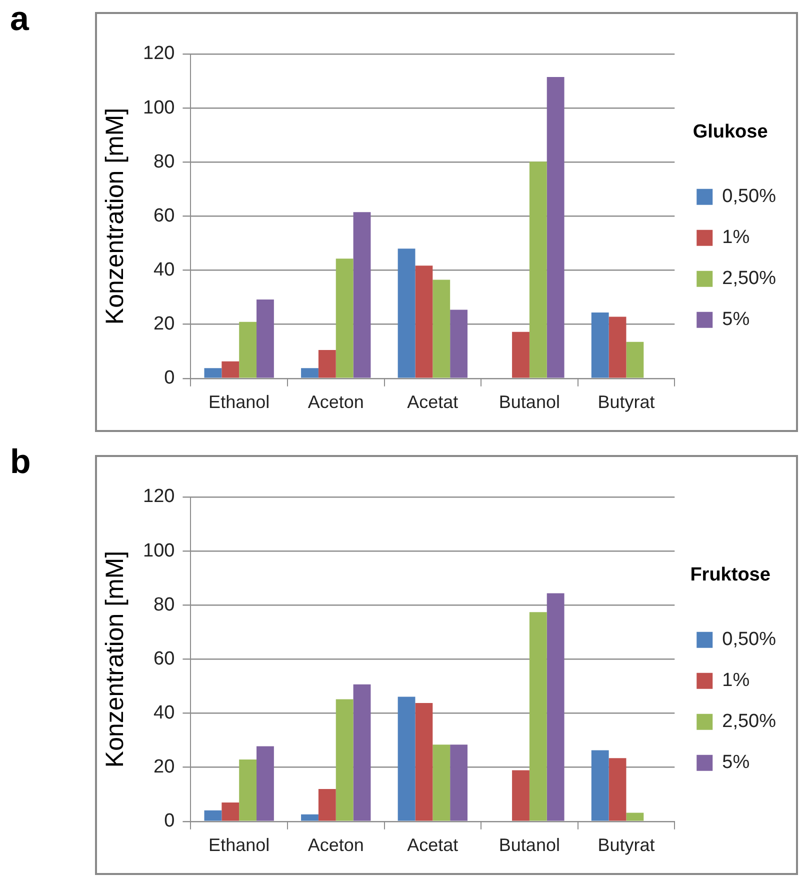  Describe the element at coordinates (19, 19) in the screenshot. I see `chart-title: a` at that location.